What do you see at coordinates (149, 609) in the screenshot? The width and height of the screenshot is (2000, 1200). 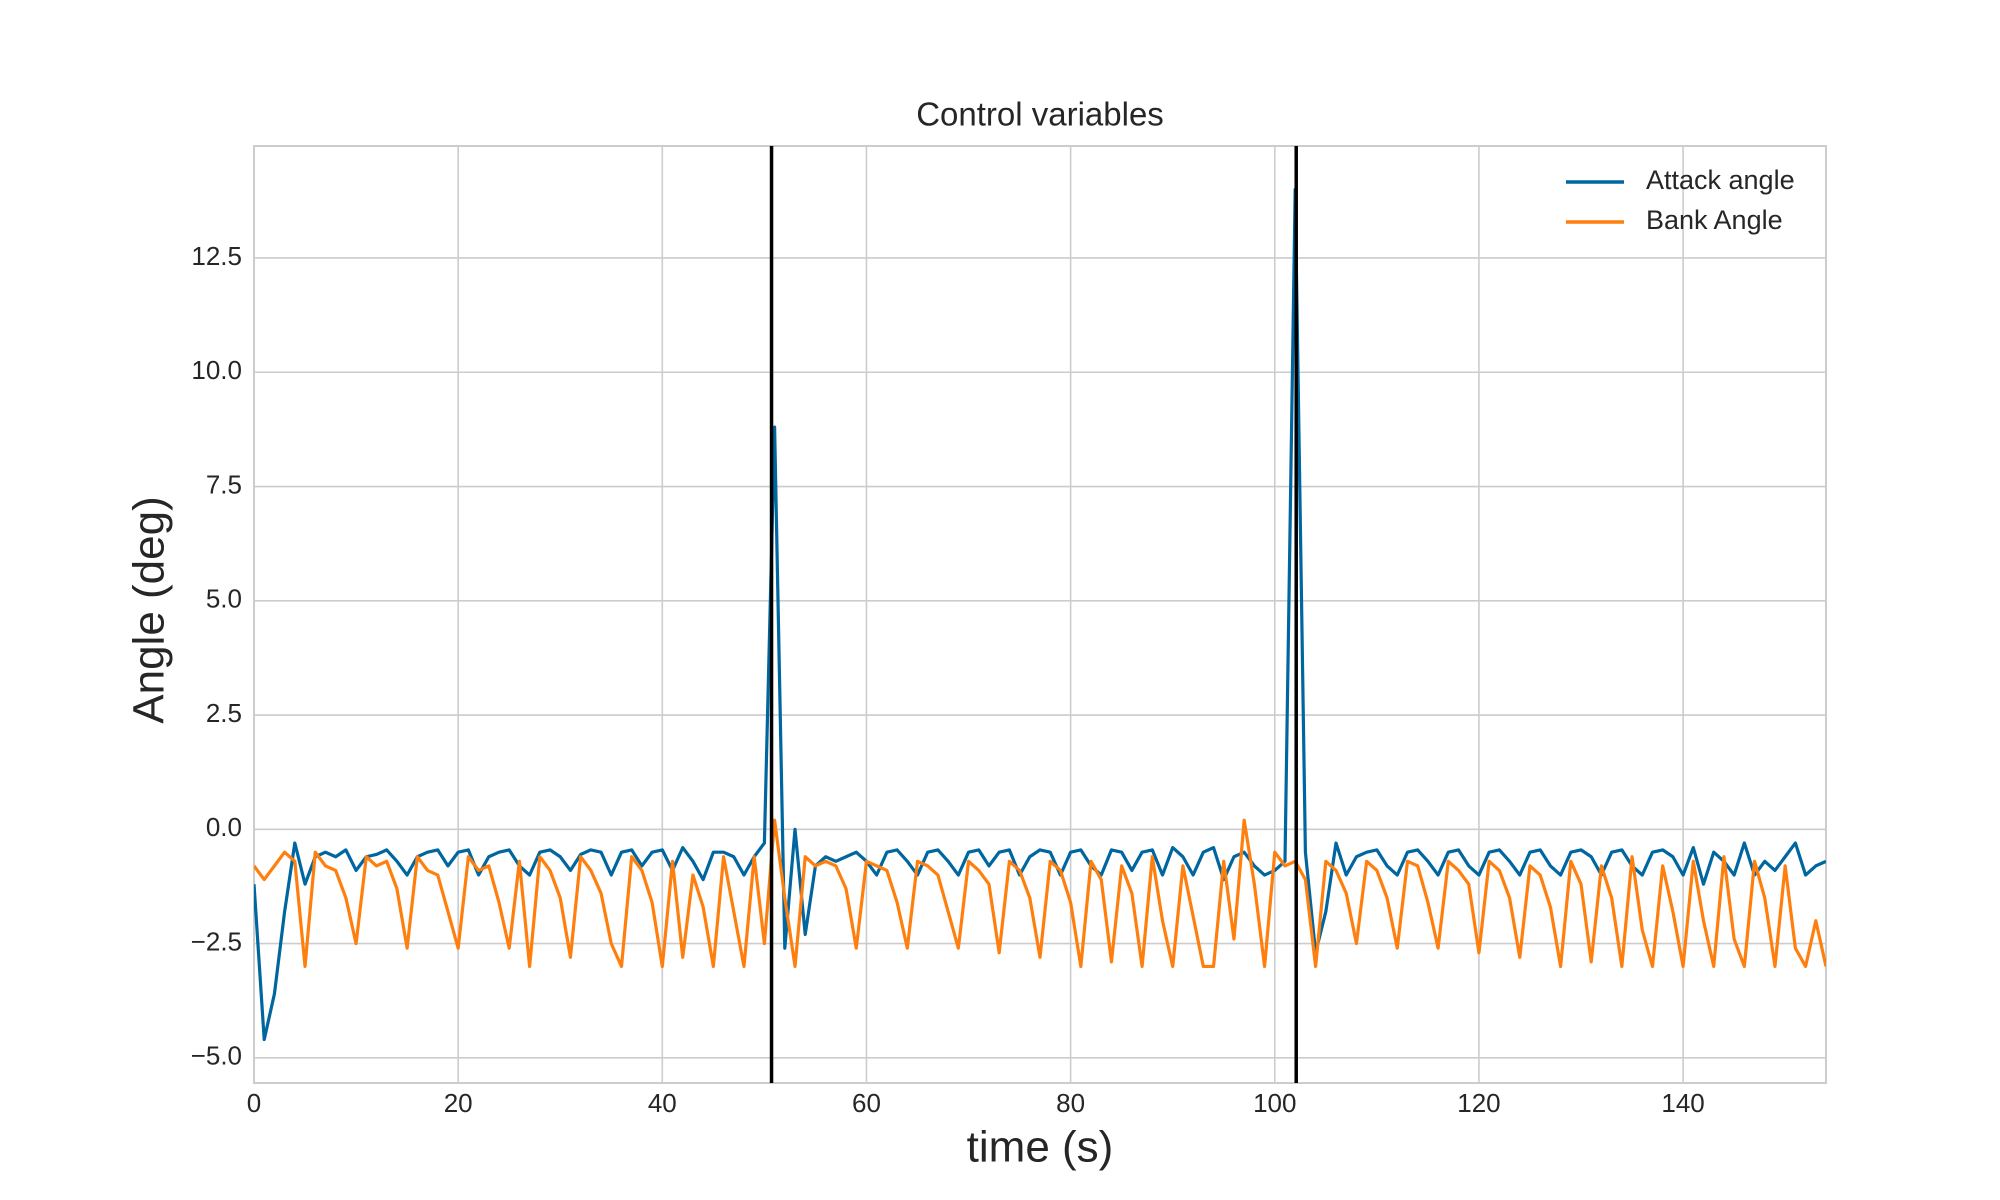 I see `y-axis-label: Angle (deg)` at bounding box center [149, 609].